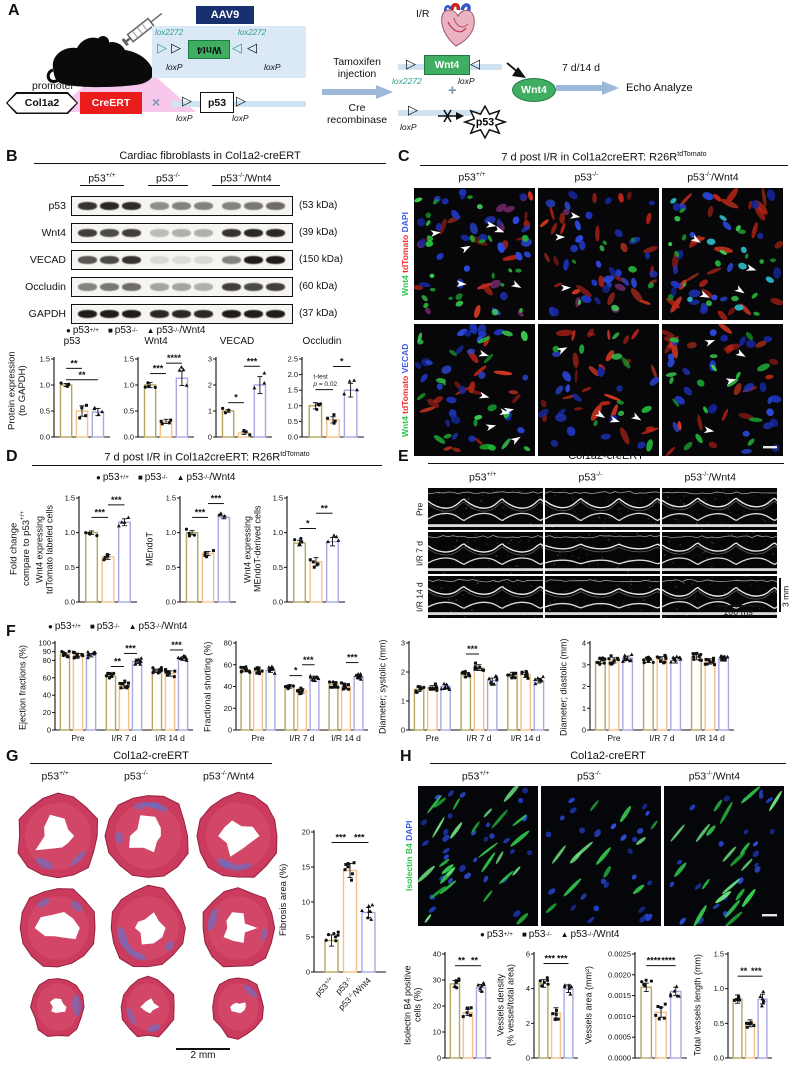  Describe the element at coordinates (452, 90) in the screenshot. I see `plus-symbol: +` at that location.